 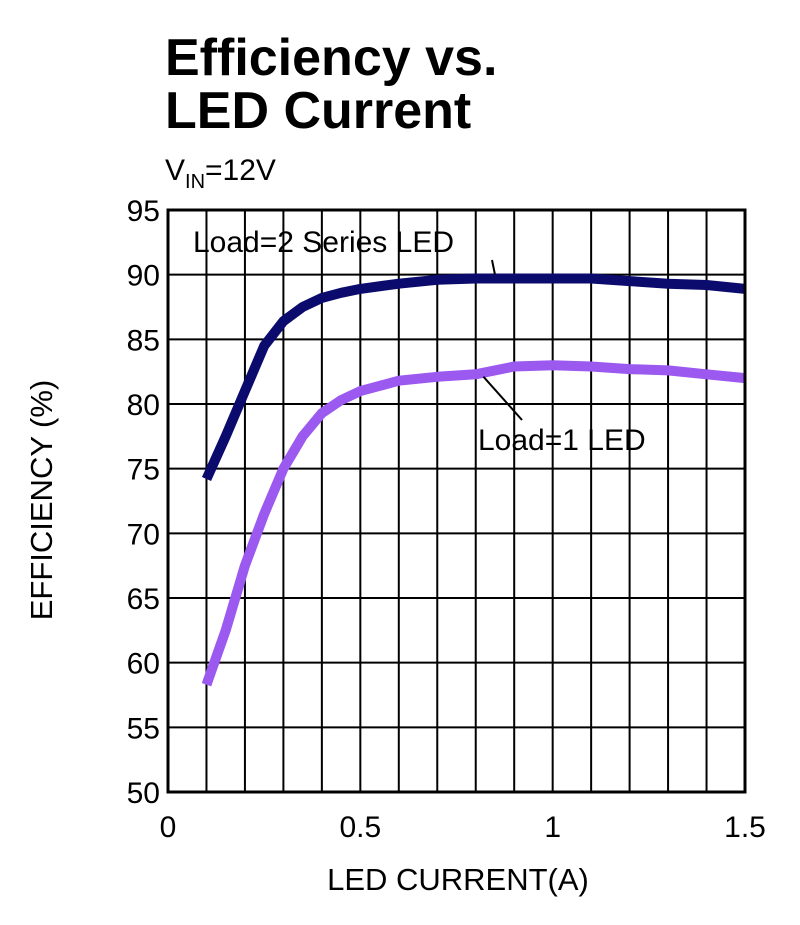 I want to click on y-tick-label: 65, so click(x=143, y=599).